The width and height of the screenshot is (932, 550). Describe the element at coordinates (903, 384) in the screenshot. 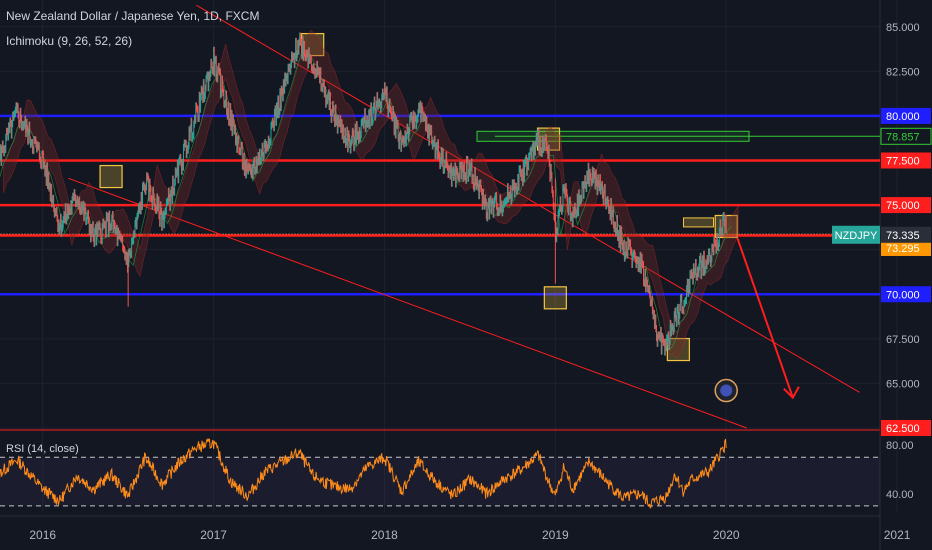

I see `price-tick-label: 65.000` at that location.